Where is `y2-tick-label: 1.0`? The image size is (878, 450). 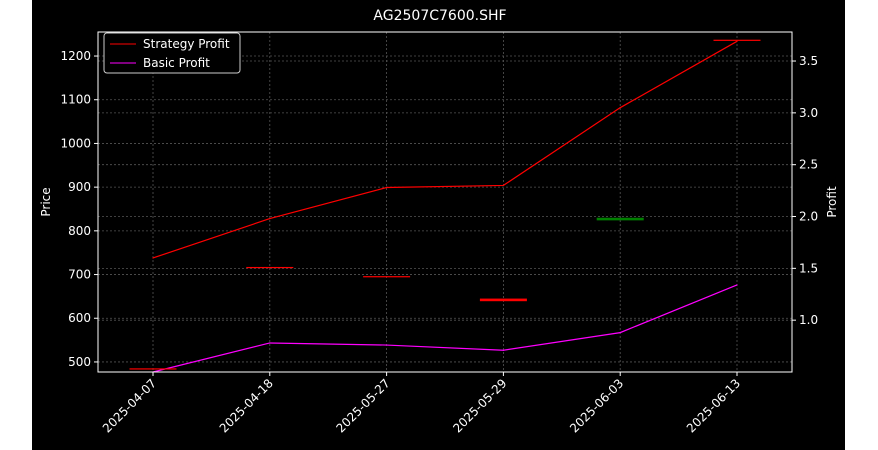 y2-tick-label: 1.0 is located at coordinates (808, 320).